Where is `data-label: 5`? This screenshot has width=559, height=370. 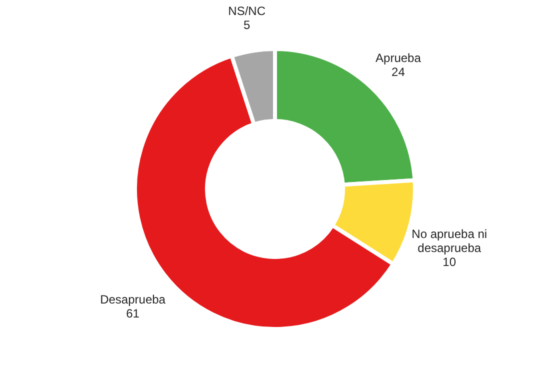 data-label: 5 is located at coordinates (247, 25).